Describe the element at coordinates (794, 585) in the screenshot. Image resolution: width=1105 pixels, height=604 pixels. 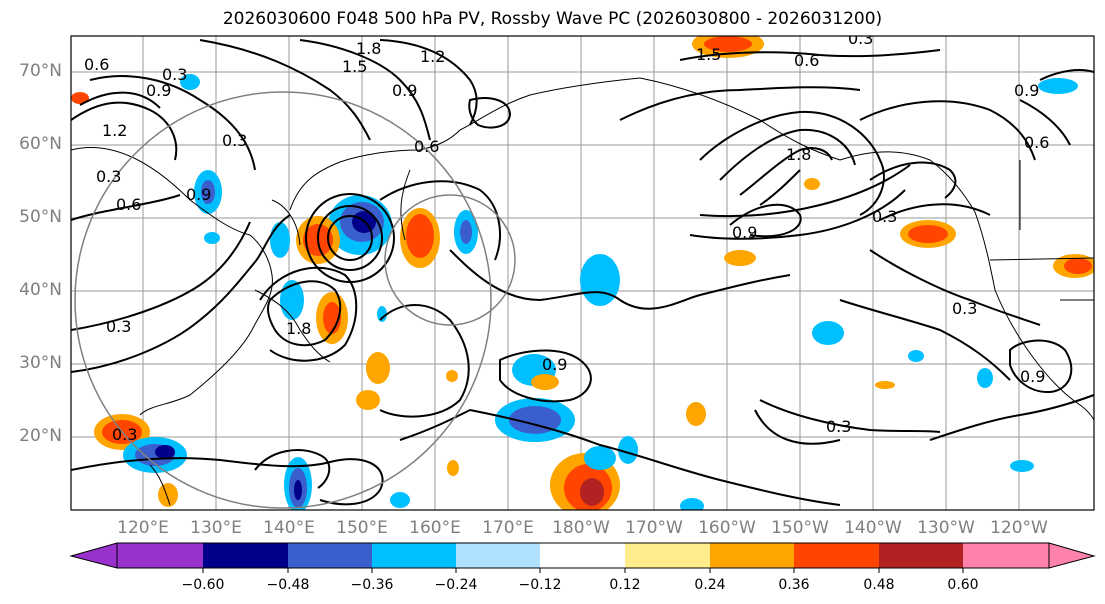
I see `colorbar-tick-label: 0.36` at that location.